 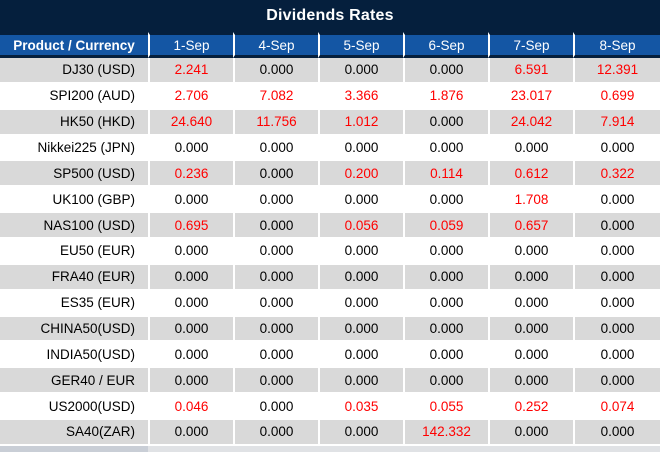 What do you see at coordinates (616, 71) in the screenshot?
I see `dividend-value-cell: 12.391` at bounding box center [616, 71].